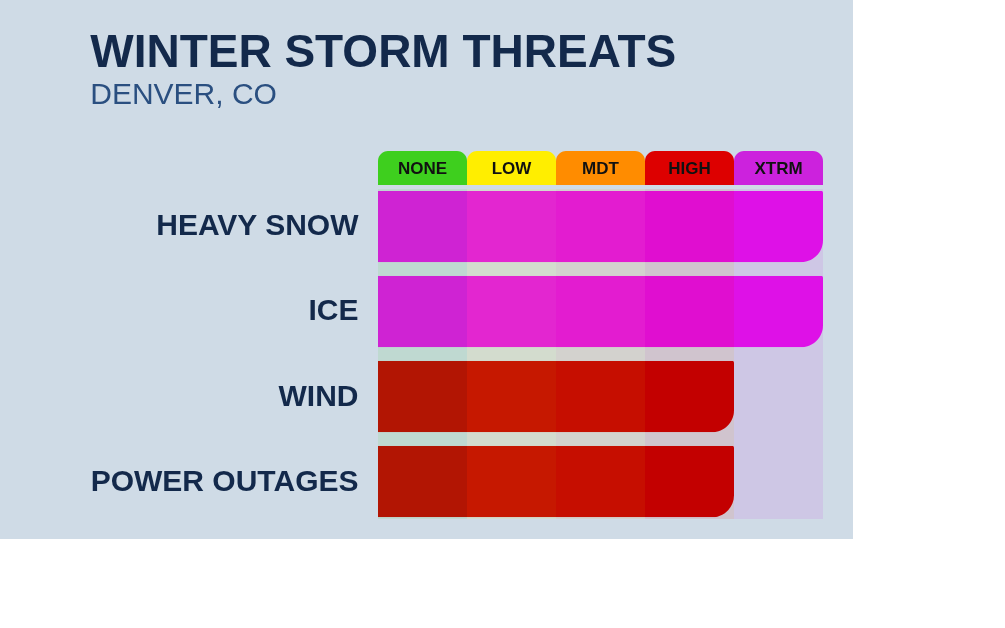 This screenshot has width=1005, height=628. What do you see at coordinates (318, 395) in the screenshot?
I see `y-tick-label: WIND` at bounding box center [318, 395].